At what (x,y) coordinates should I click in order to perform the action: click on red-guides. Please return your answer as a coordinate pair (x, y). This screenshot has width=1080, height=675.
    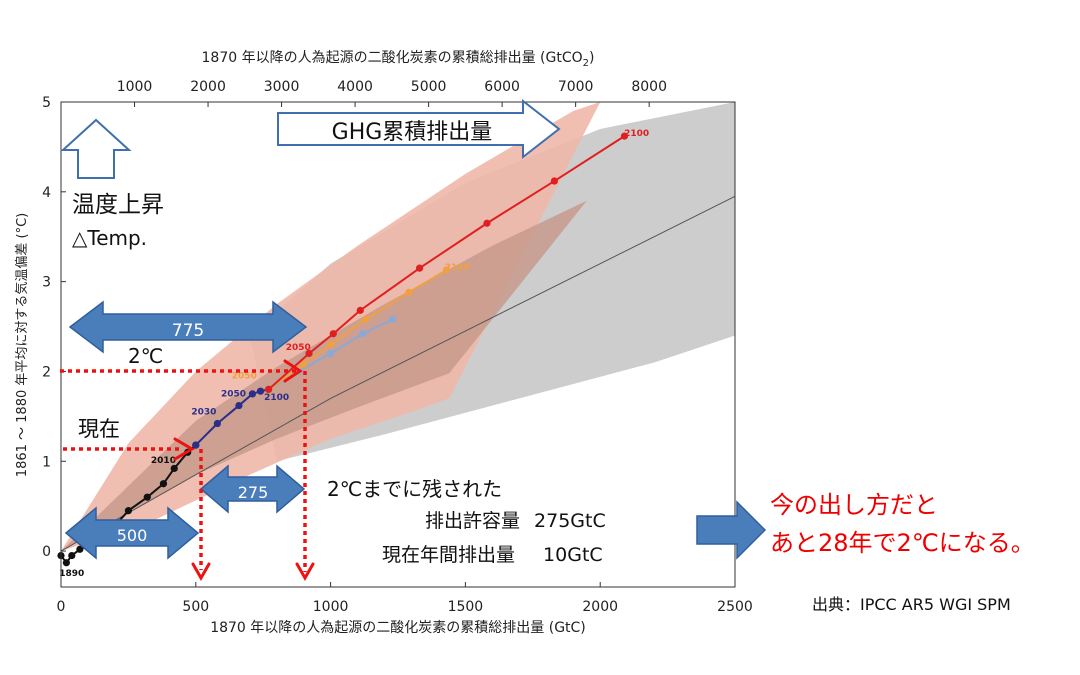
    Looking at the image, I should click on (183, 470).